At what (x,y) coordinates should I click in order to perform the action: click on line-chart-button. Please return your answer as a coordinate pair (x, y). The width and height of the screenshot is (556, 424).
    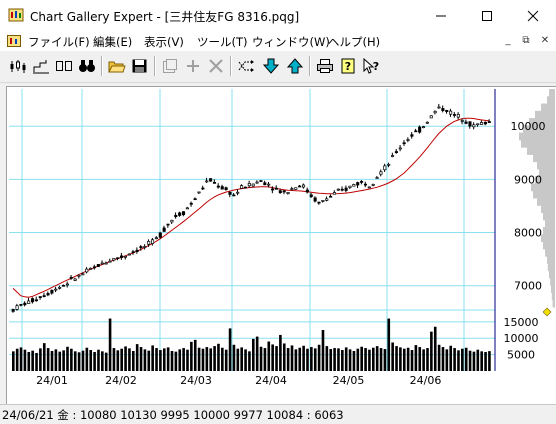
    Looking at the image, I should click on (41, 66).